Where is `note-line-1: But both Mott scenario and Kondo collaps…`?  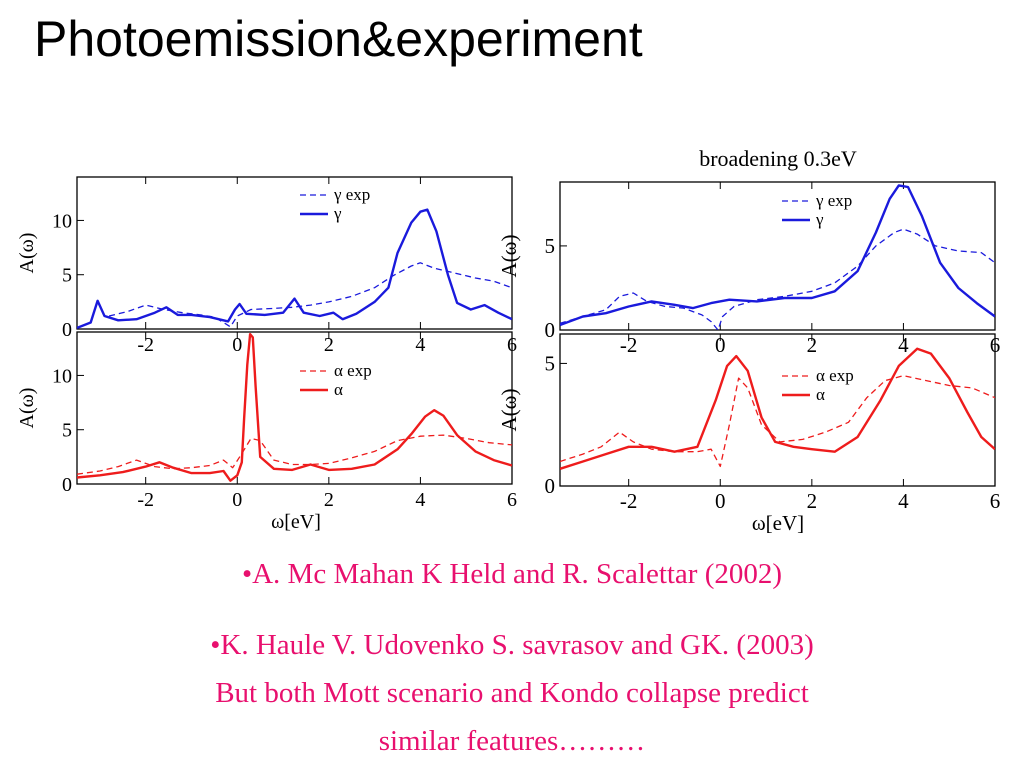
note-line-1: But both Mott scenario and Kondo collaps… is located at coordinates (512, 693).